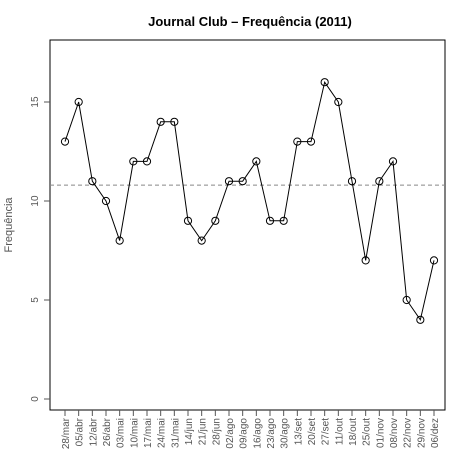 This screenshot has height=475, width=475. Describe the element at coordinates (107, 431) in the screenshot. I see `x-tick-label: 26/abr` at that location.